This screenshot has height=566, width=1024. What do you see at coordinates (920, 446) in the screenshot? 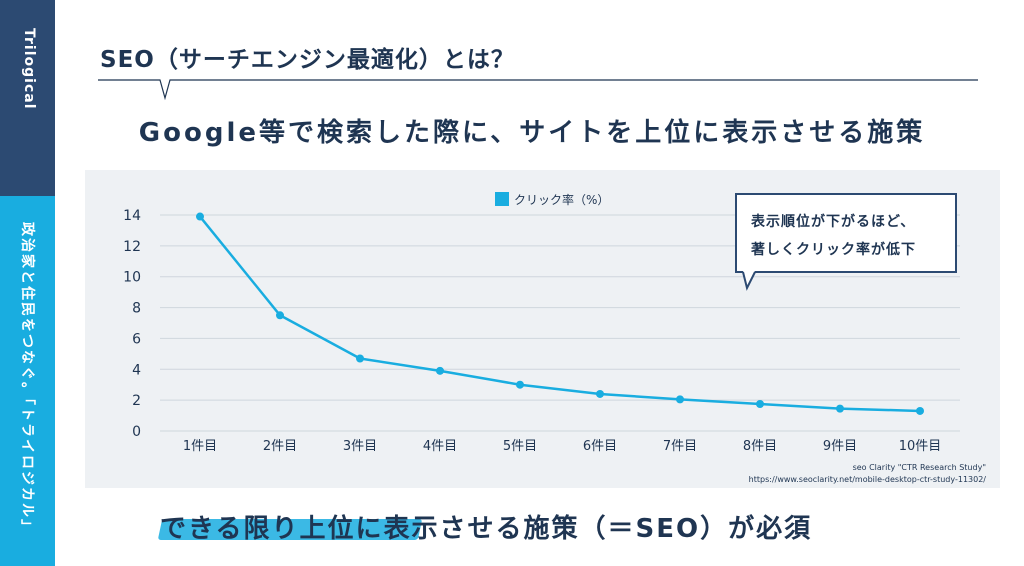
I see `x-tick-label: 10件目` at bounding box center [920, 446].